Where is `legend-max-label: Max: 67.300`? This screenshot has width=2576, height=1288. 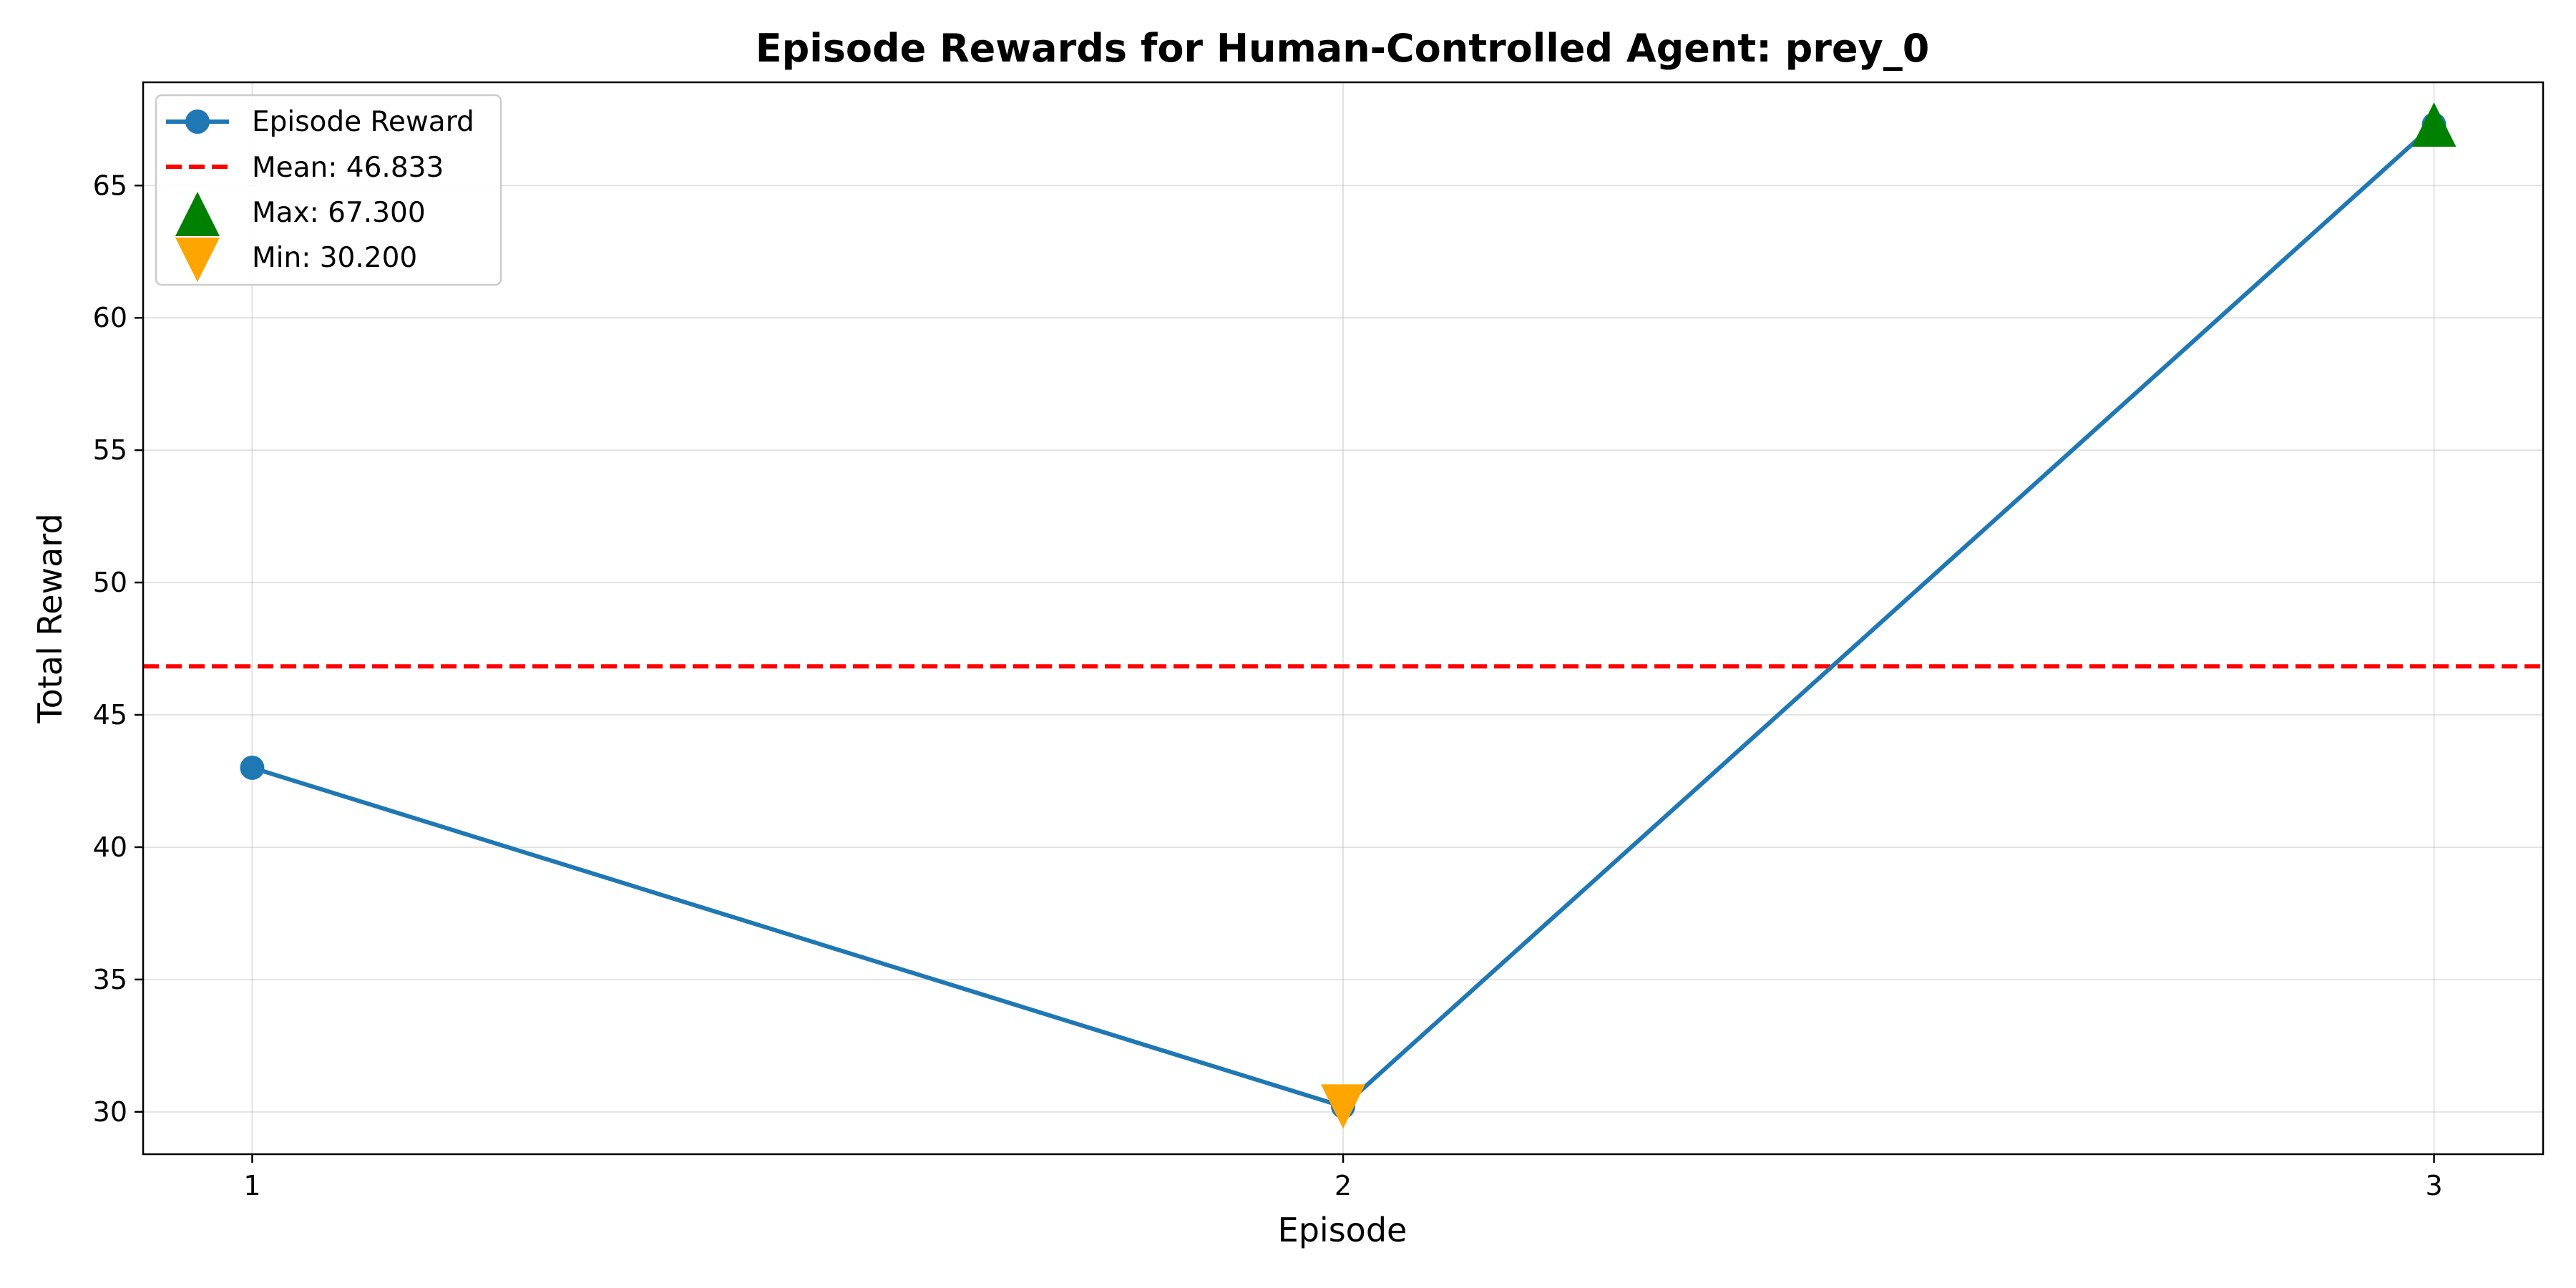 legend-max-label: Max: 67.300 is located at coordinates (339, 213).